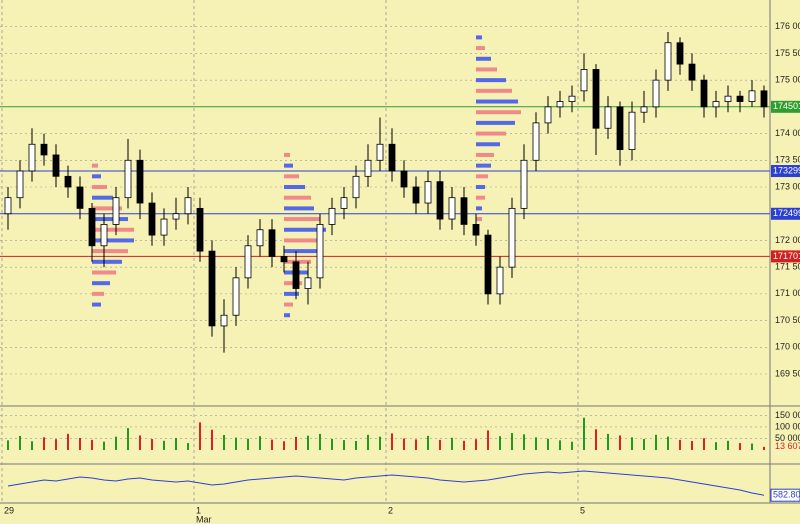 This screenshot has height=524, width=800. Describe the element at coordinates (787, 438) in the screenshot. I see `y-tick-label: 50 000` at that location.